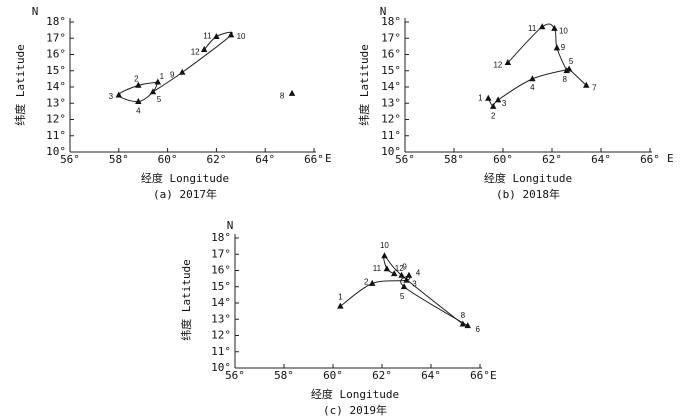  What do you see at coordinates (478, 329) in the screenshot?
I see `point-label: 6` at bounding box center [478, 329].